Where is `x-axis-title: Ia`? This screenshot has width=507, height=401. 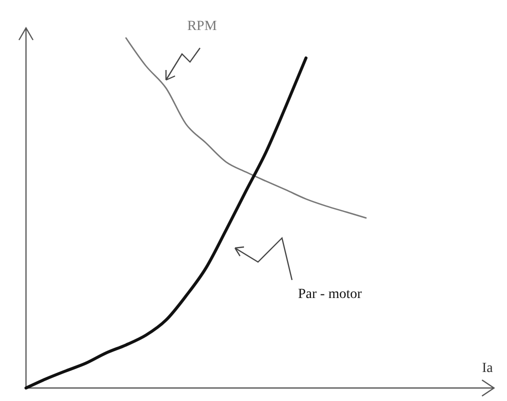
x-axis-title: Ia is located at coordinates (488, 368).